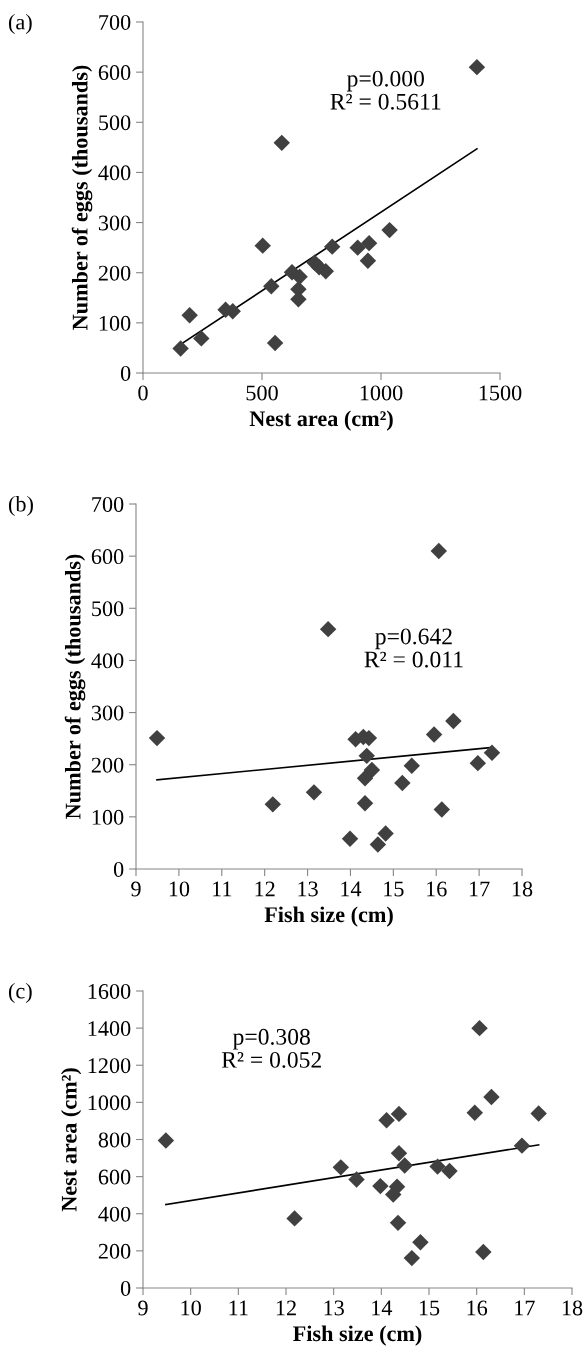  I want to click on chart-title: (b), so click(20, 506).